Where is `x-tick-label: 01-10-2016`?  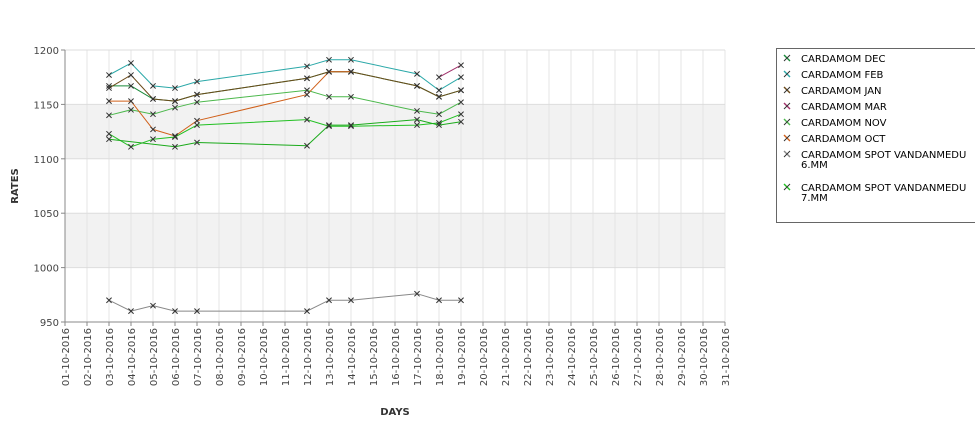 x-tick-label: 01-10-2016 is located at coordinates (66, 357).